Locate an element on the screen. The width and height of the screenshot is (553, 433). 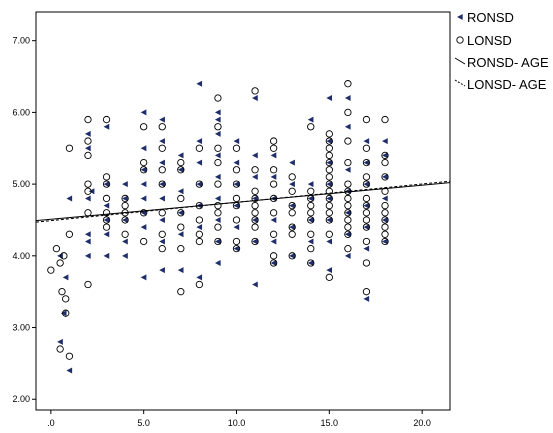
y-tick-label: 4.00 is located at coordinates (21, 256).